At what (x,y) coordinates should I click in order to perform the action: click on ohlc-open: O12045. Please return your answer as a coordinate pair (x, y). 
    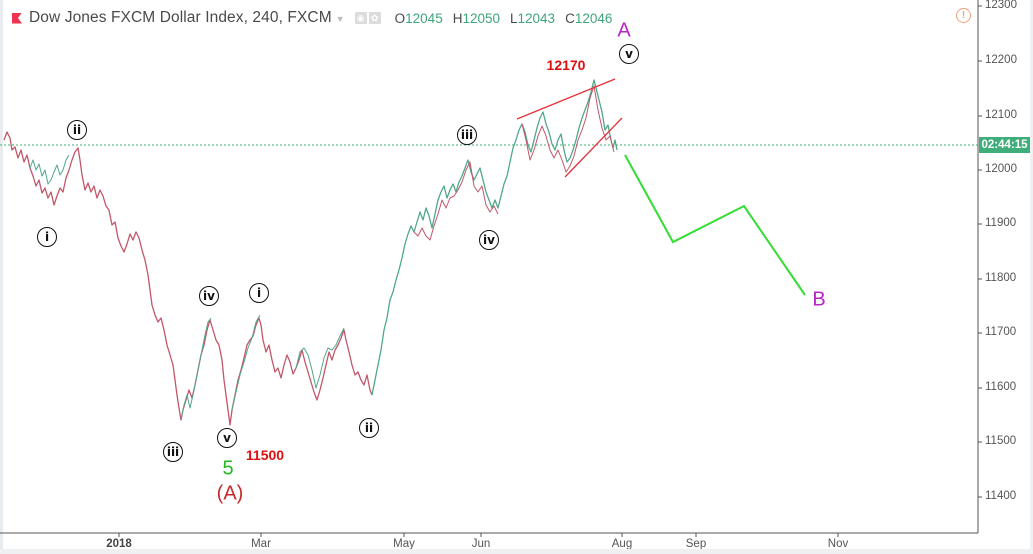
    Looking at the image, I should click on (419, 18).